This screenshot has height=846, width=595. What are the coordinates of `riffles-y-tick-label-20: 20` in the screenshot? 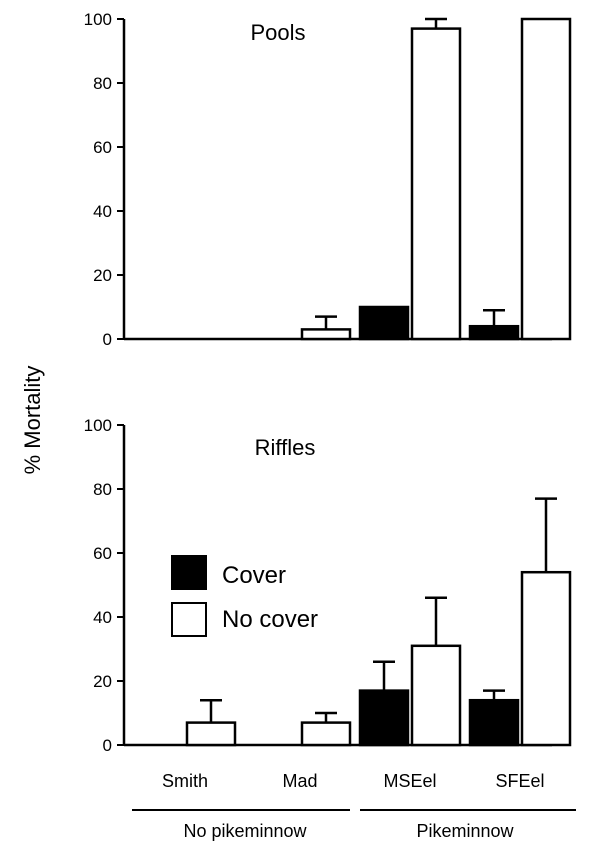 It's located at (102, 681).